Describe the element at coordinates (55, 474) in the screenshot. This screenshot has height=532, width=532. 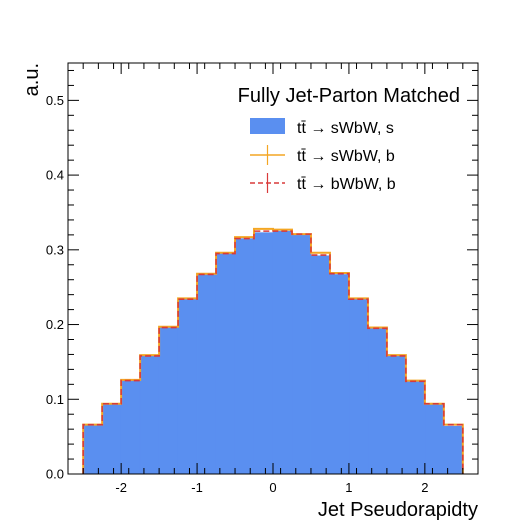
I see `y-tick-label: 0.0` at that location.